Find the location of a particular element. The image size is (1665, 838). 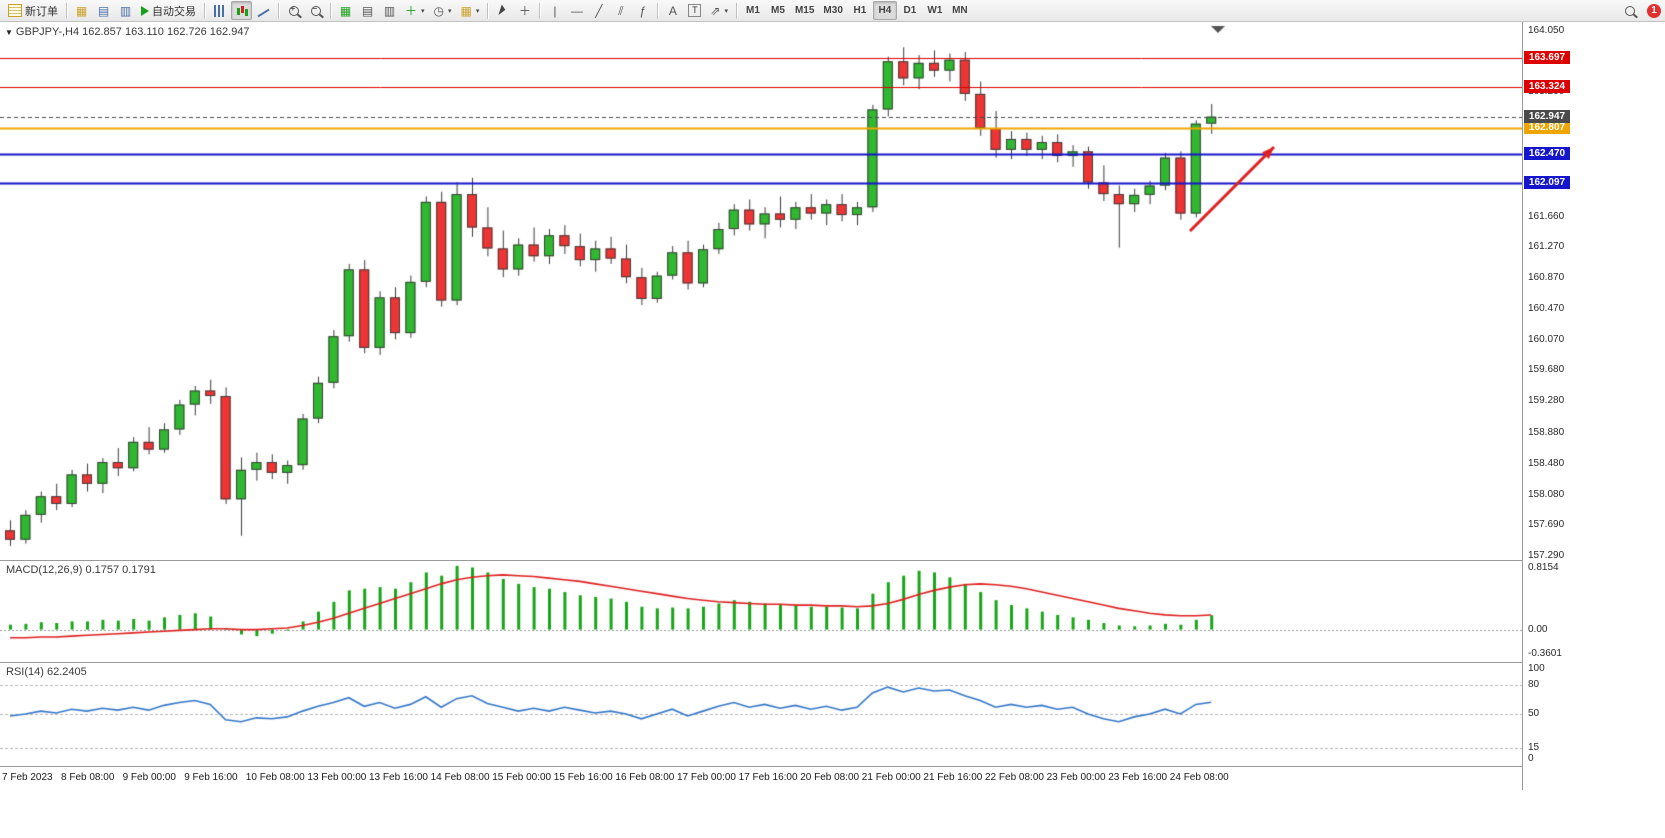

tile-windows-icon: ▦ is located at coordinates (345, 10).